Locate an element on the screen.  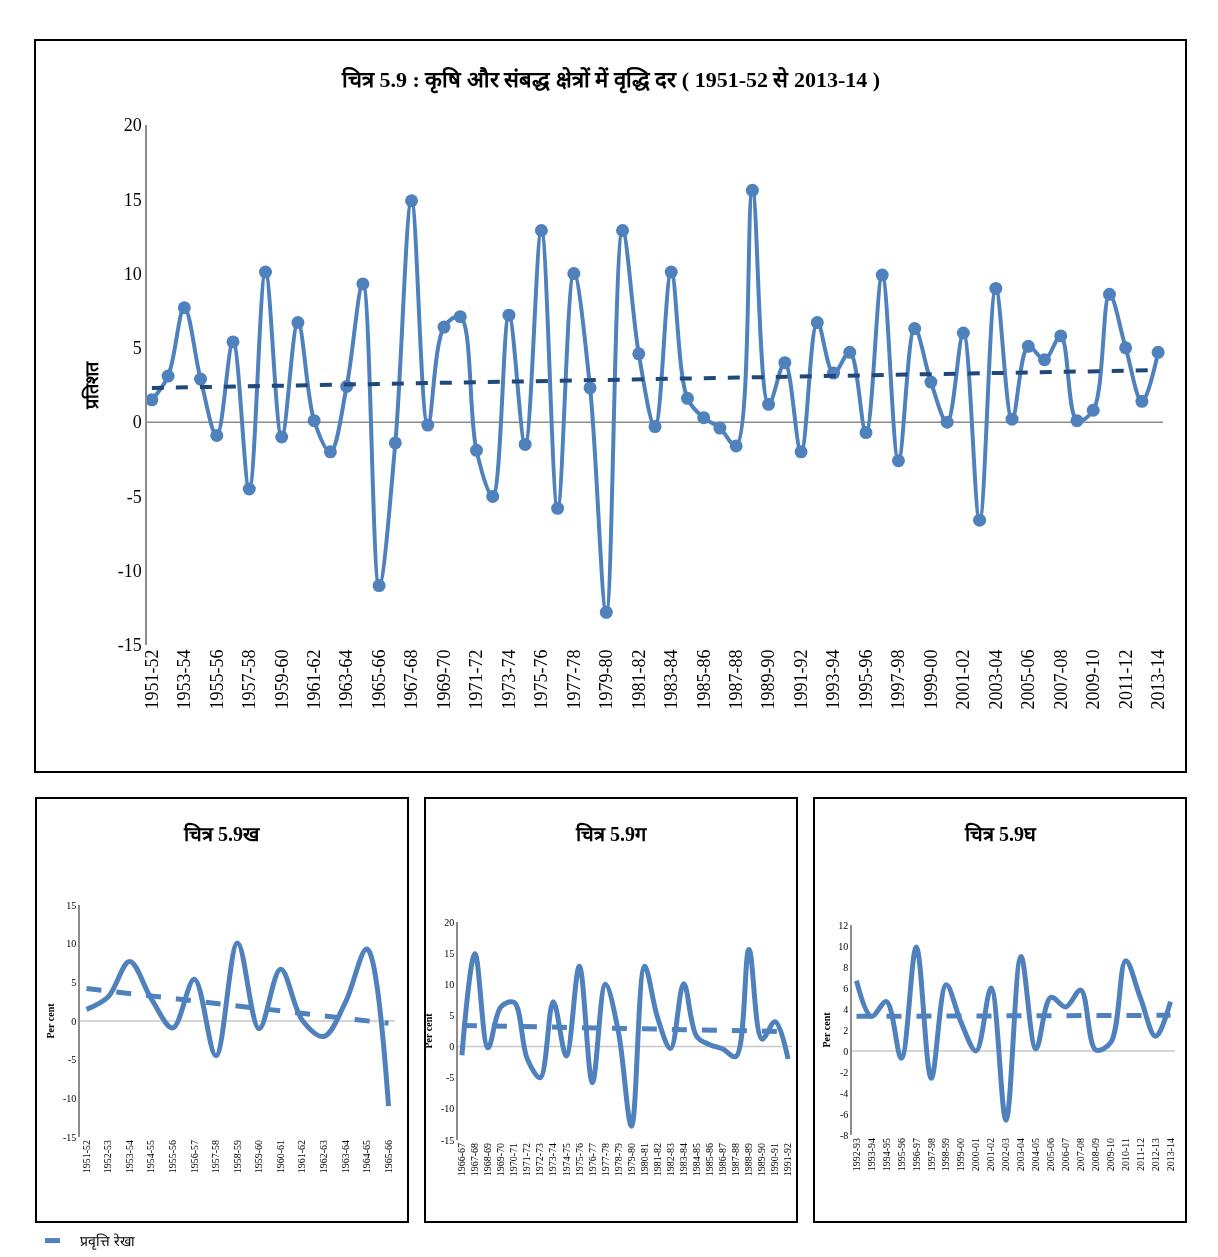
y-tick-label: 2 is located at coordinates (846, 1030).